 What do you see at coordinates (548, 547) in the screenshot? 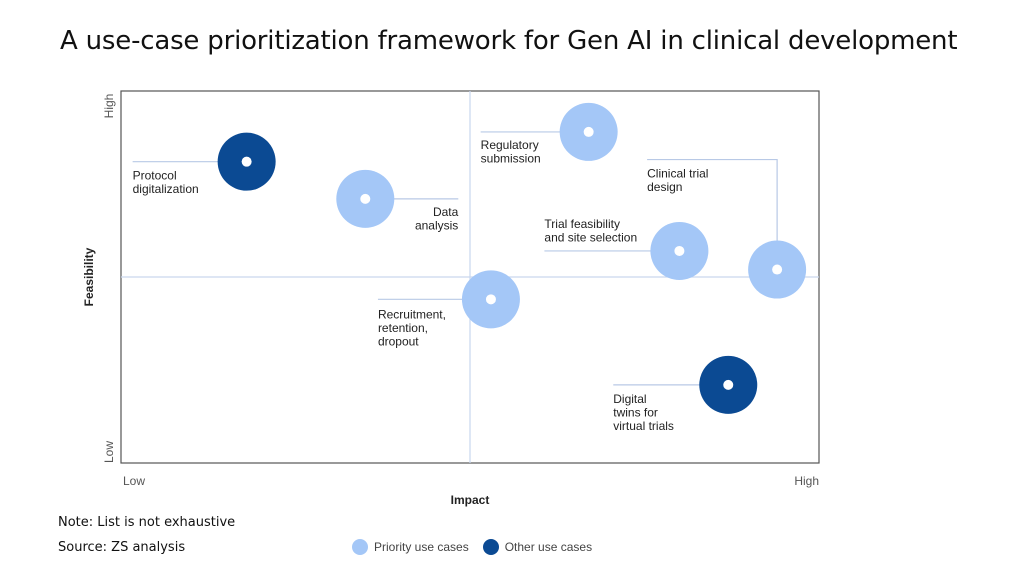
I see `legend-label-other: Other use cases` at bounding box center [548, 547].